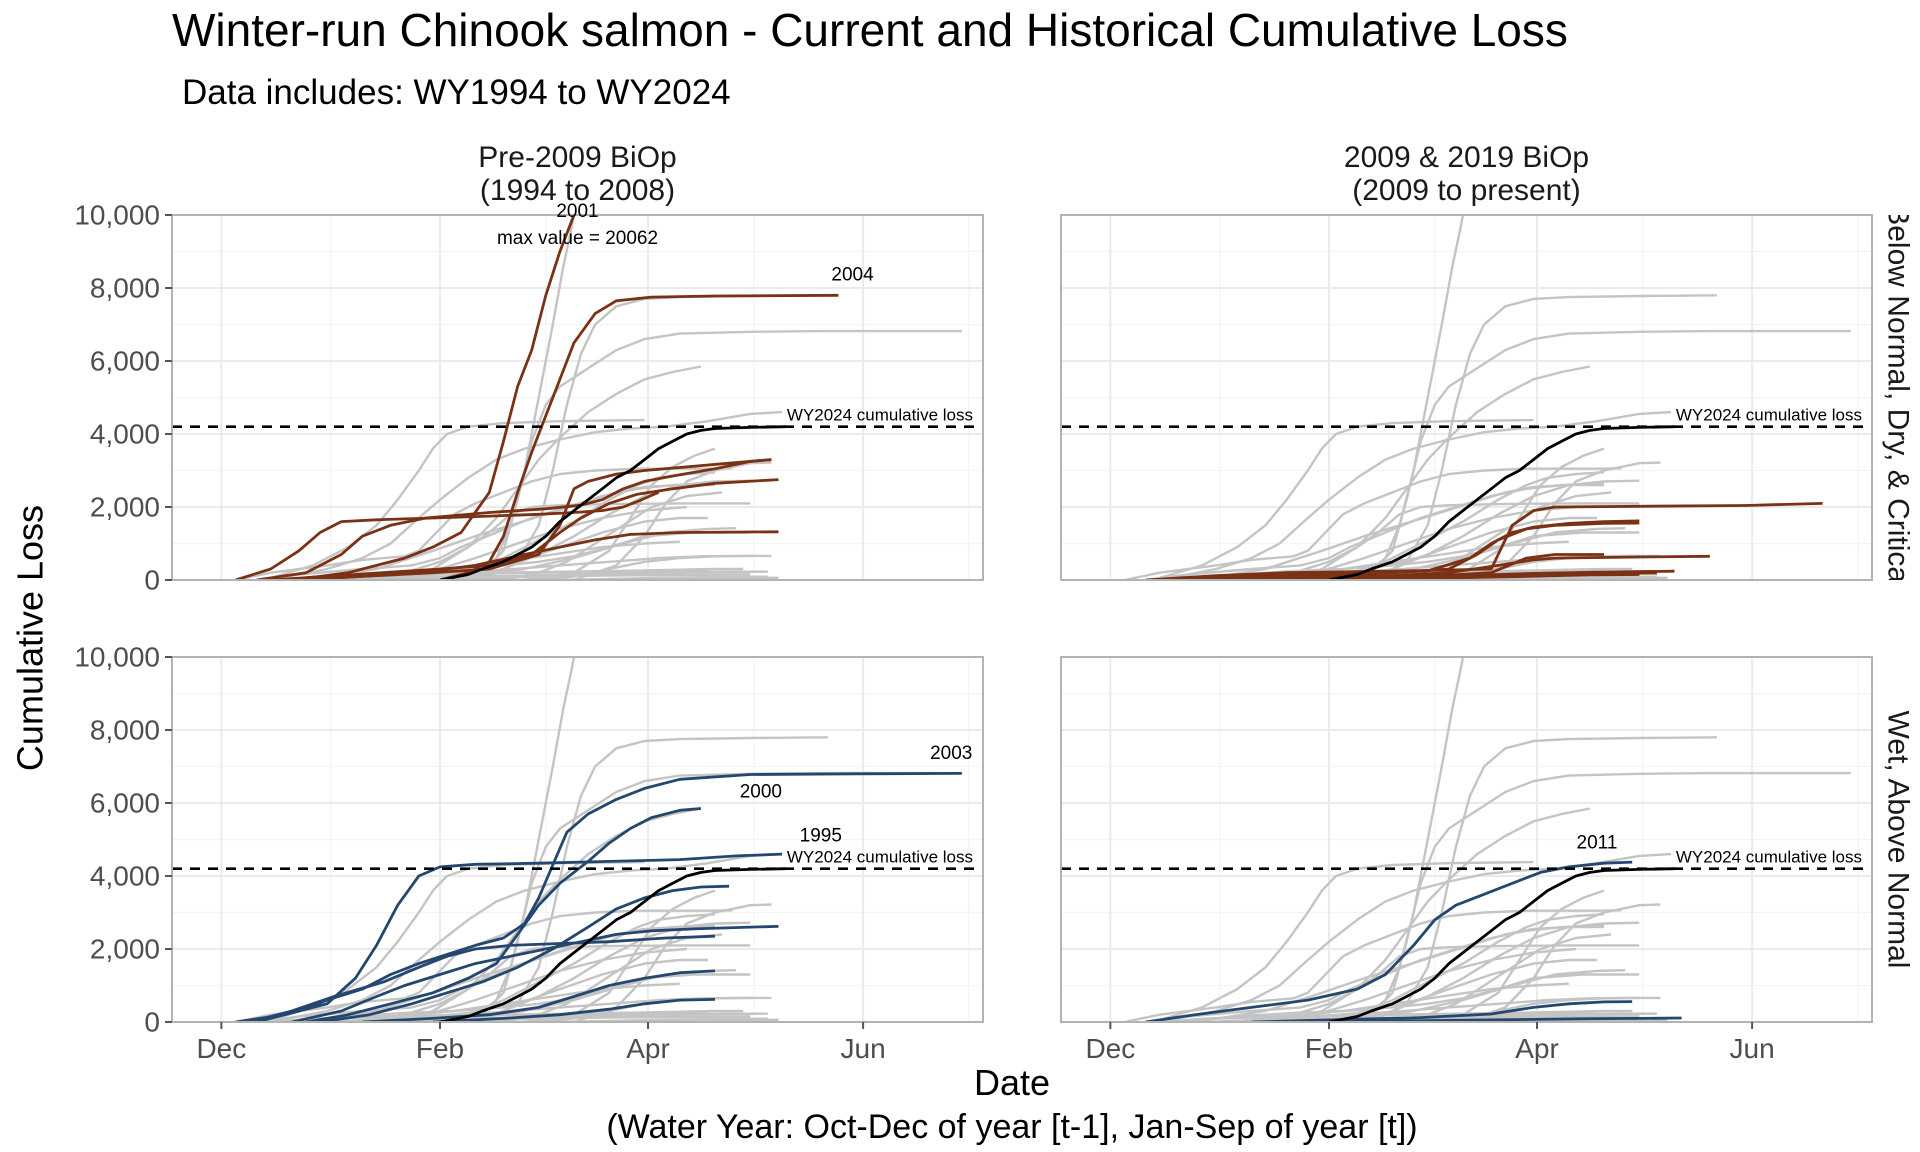 The height and width of the screenshot is (1152, 1920). Describe the element at coordinates (761, 792) in the screenshot. I see `annotation-label: 2000` at that location.